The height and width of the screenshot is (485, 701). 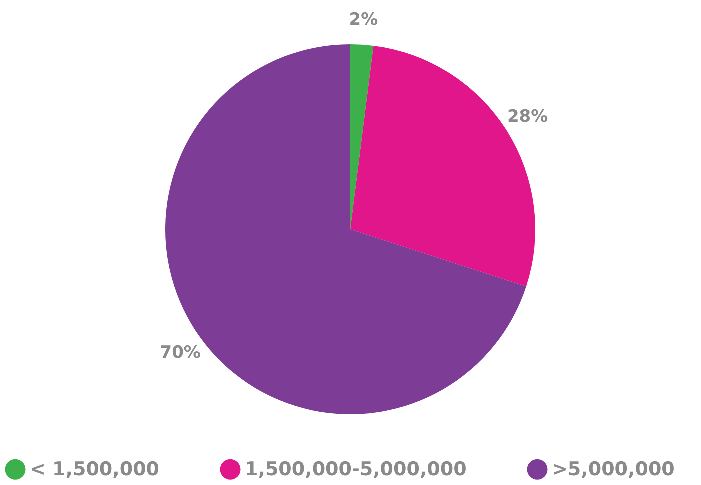 What do you see at coordinates (180, 352) in the screenshot?
I see `data-label: 70%` at bounding box center [180, 352].